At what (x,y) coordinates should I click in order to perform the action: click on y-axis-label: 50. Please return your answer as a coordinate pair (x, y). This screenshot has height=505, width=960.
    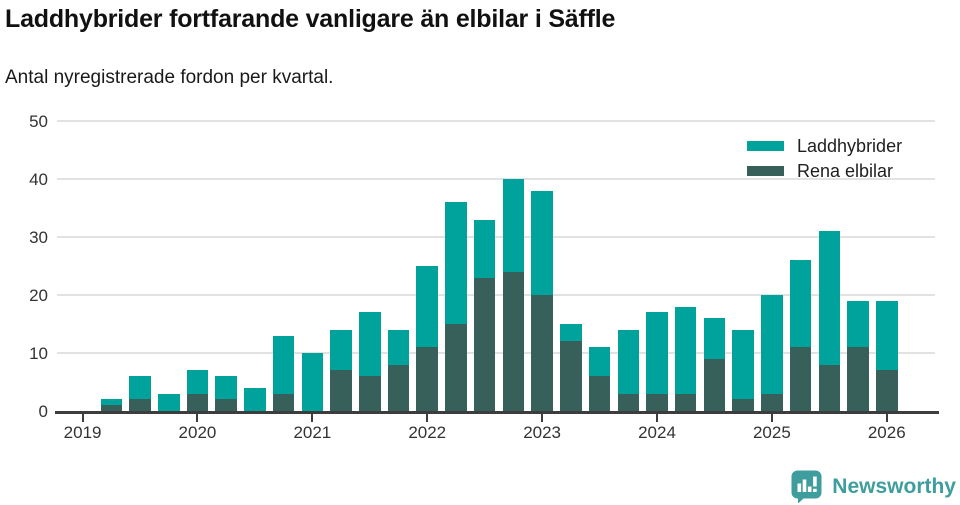
    Looking at the image, I should click on (38, 121).